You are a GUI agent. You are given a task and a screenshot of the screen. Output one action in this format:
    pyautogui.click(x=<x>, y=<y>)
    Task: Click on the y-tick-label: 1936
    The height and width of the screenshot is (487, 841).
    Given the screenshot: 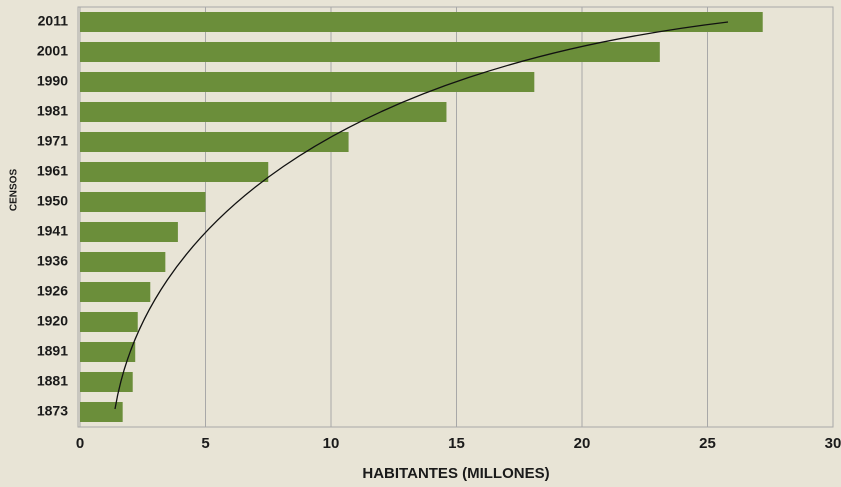 What is the action you would take?
    pyautogui.click(x=52, y=261)
    